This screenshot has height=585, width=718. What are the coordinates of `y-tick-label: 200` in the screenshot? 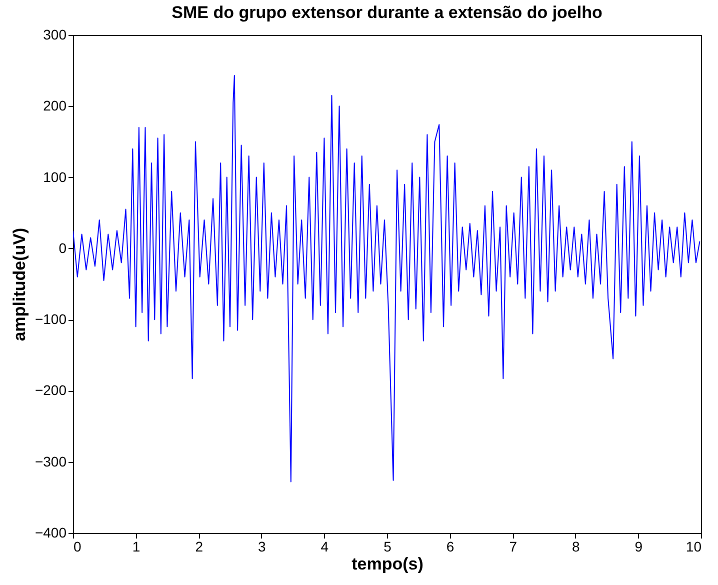 It's located at (55, 106).